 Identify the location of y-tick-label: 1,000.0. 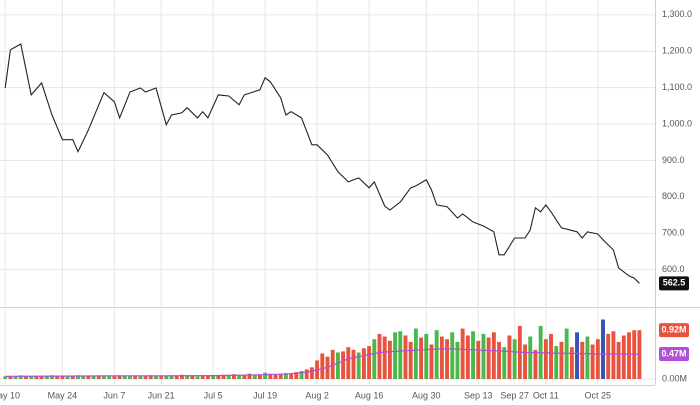
(677, 123).